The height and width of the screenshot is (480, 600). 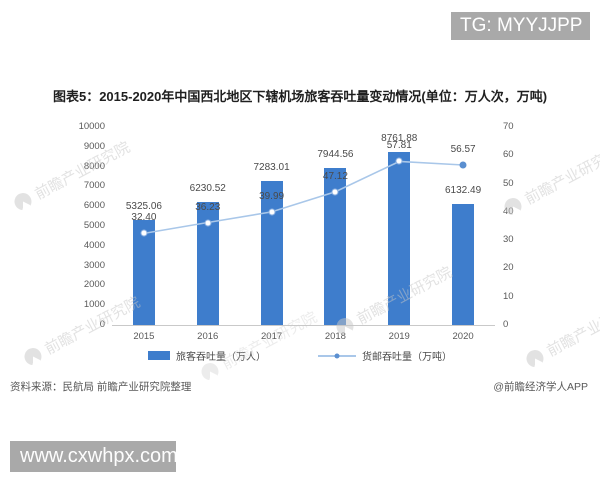 I want to click on bar-value-label: 5325.06, so click(x=143, y=206).